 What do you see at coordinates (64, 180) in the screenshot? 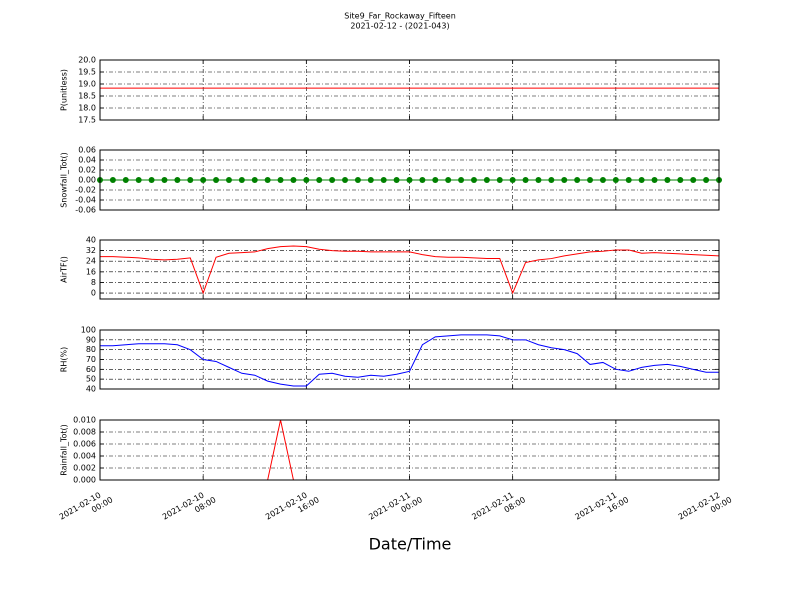
I see `y-axis-label: Snowfall_Tot()` at bounding box center [64, 180].